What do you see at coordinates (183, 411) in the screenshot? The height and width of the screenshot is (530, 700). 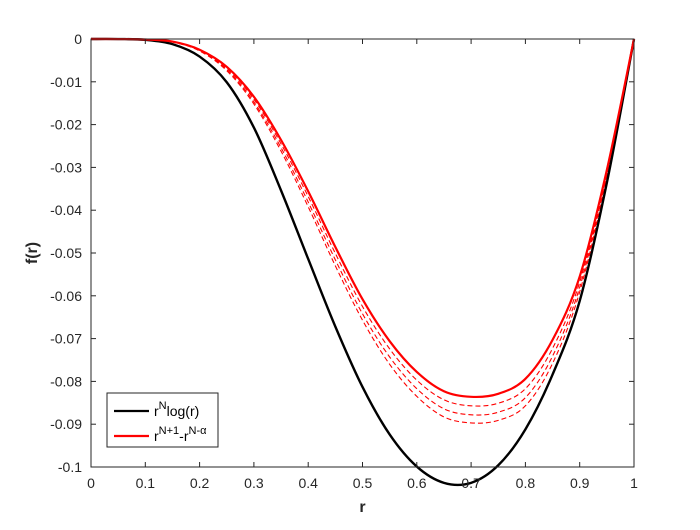 I see `legend-tail: log(r)` at bounding box center [183, 411].